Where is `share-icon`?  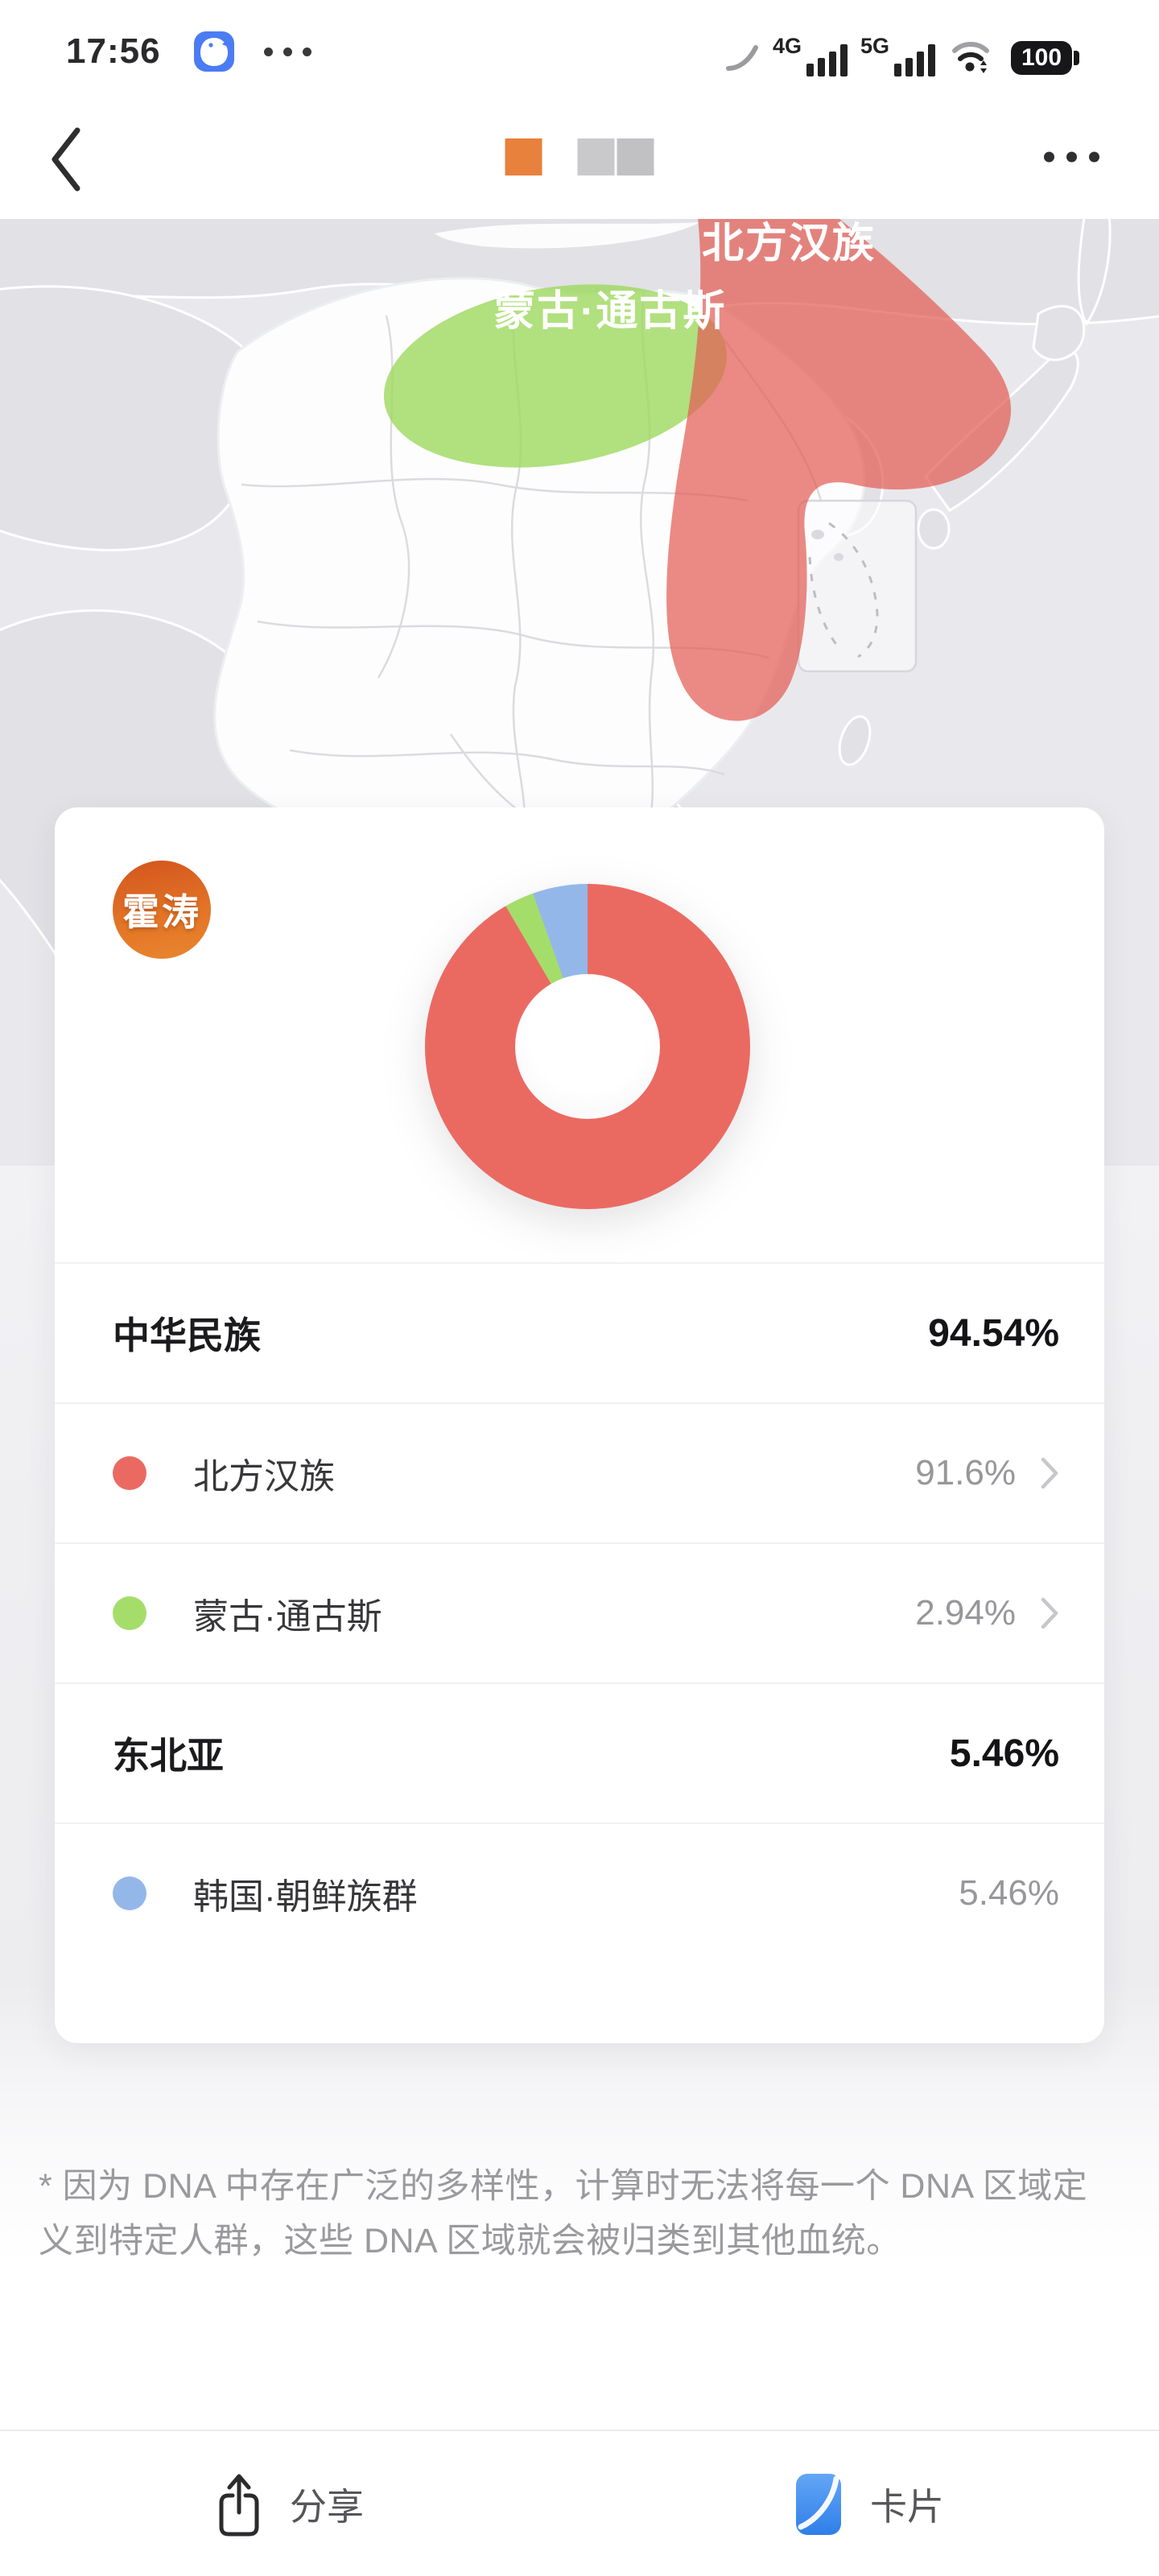 share-icon is located at coordinates (239, 2505).